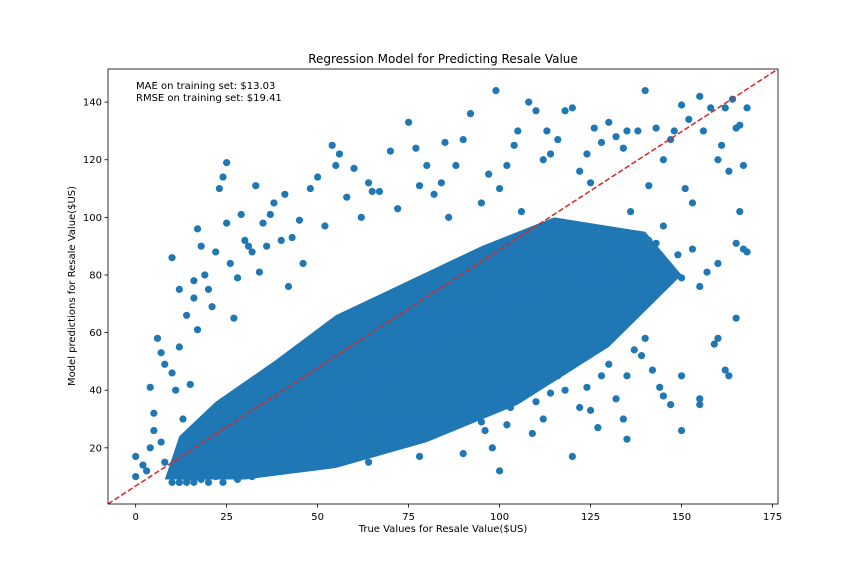  Describe the element at coordinates (72, 286) in the screenshot. I see `y-axis-label: Model predictions for Resale Value($US)` at that location.